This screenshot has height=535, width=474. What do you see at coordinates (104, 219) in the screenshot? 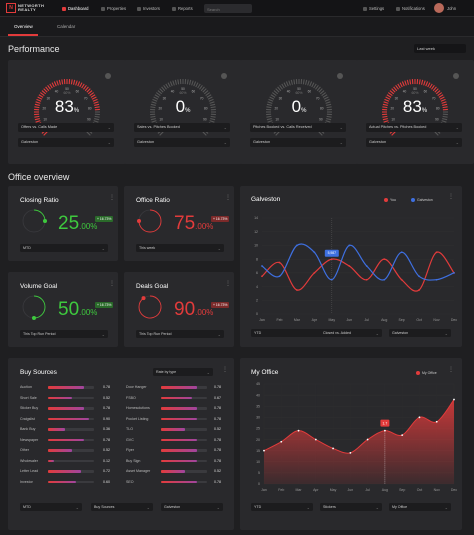
I see `kpi-change-badge: + 16.73%` at bounding box center [104, 219].